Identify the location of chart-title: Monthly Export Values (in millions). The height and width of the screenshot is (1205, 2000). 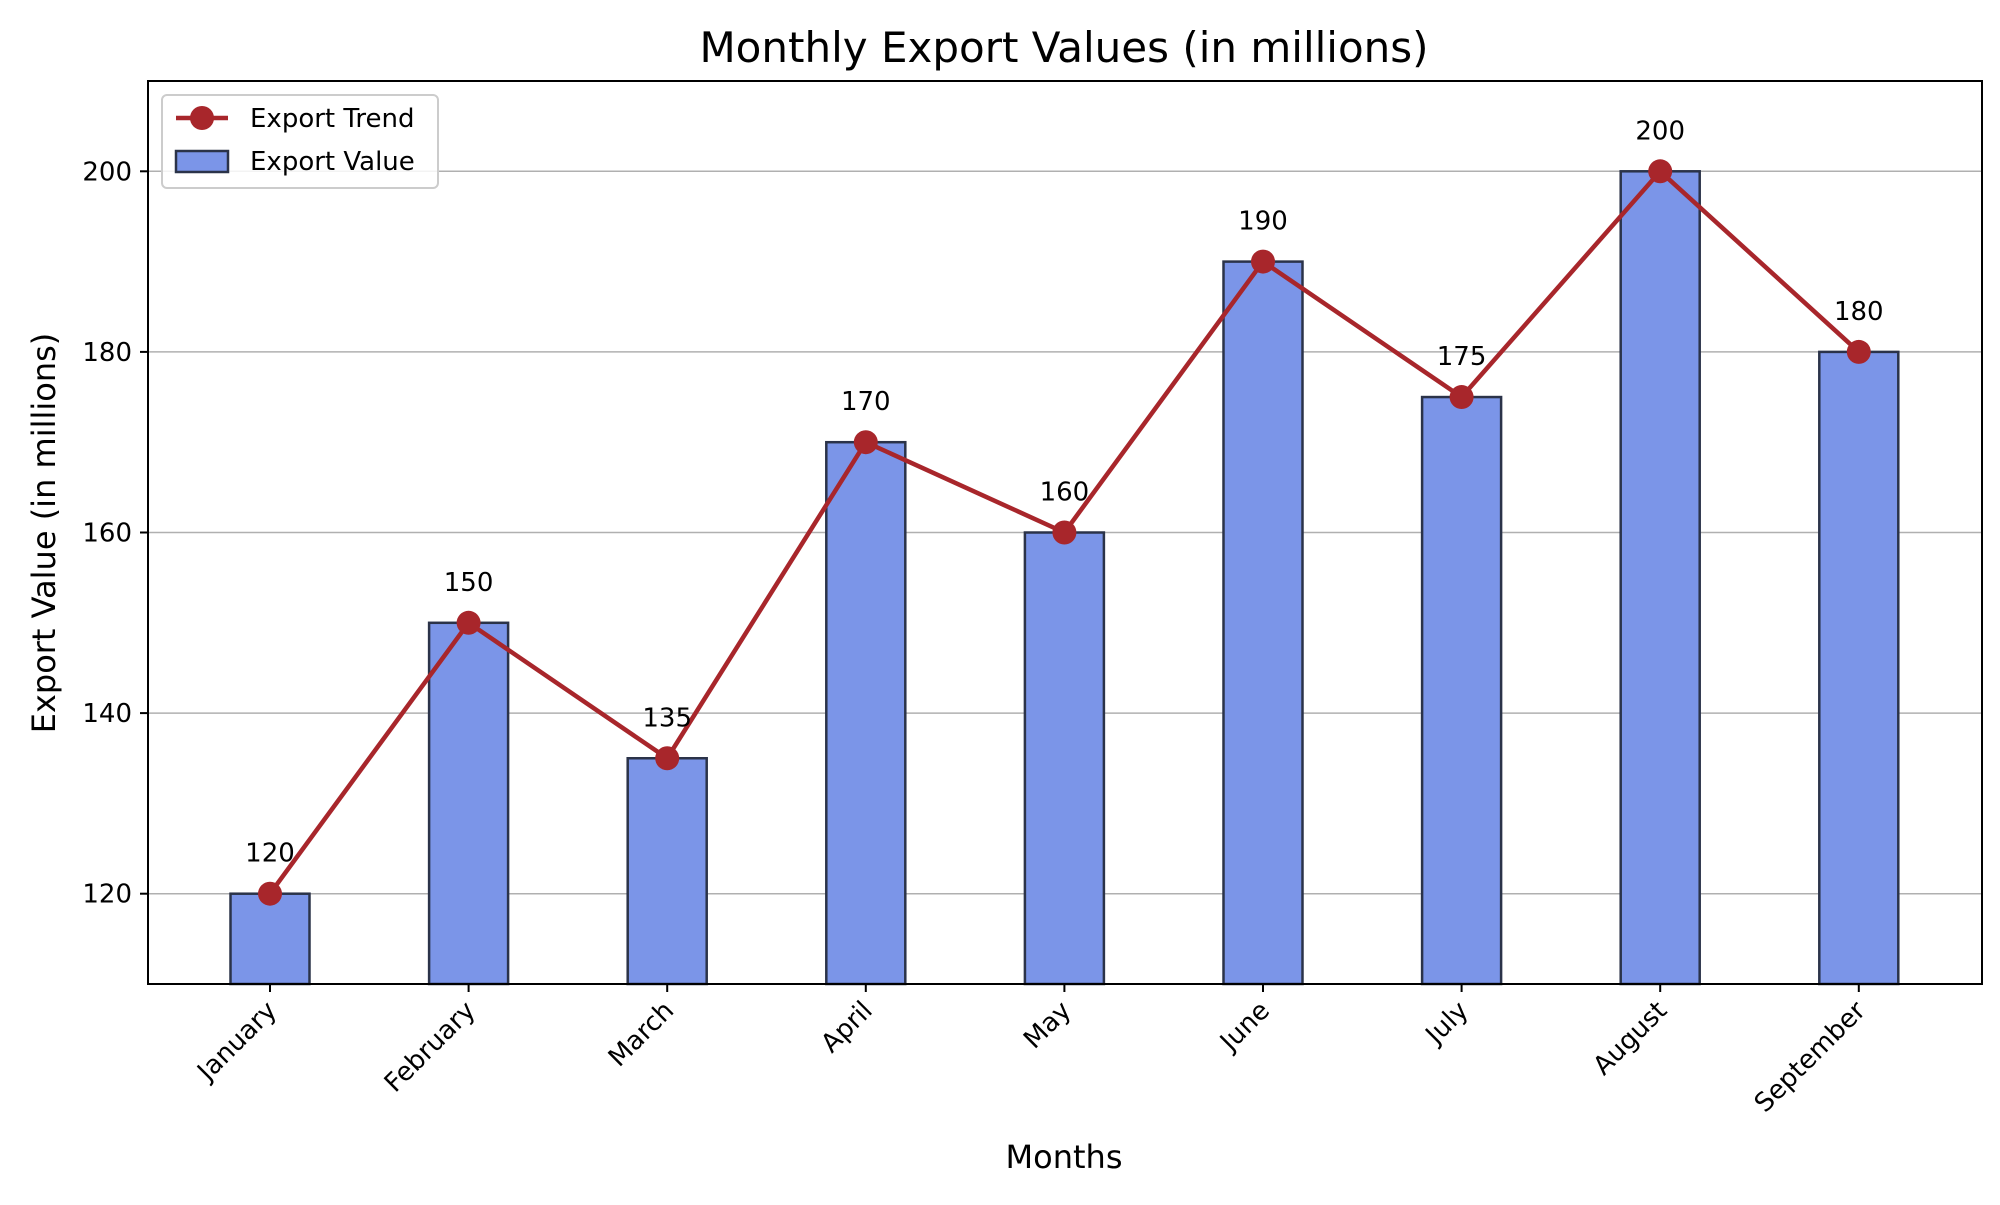
(1063, 47).